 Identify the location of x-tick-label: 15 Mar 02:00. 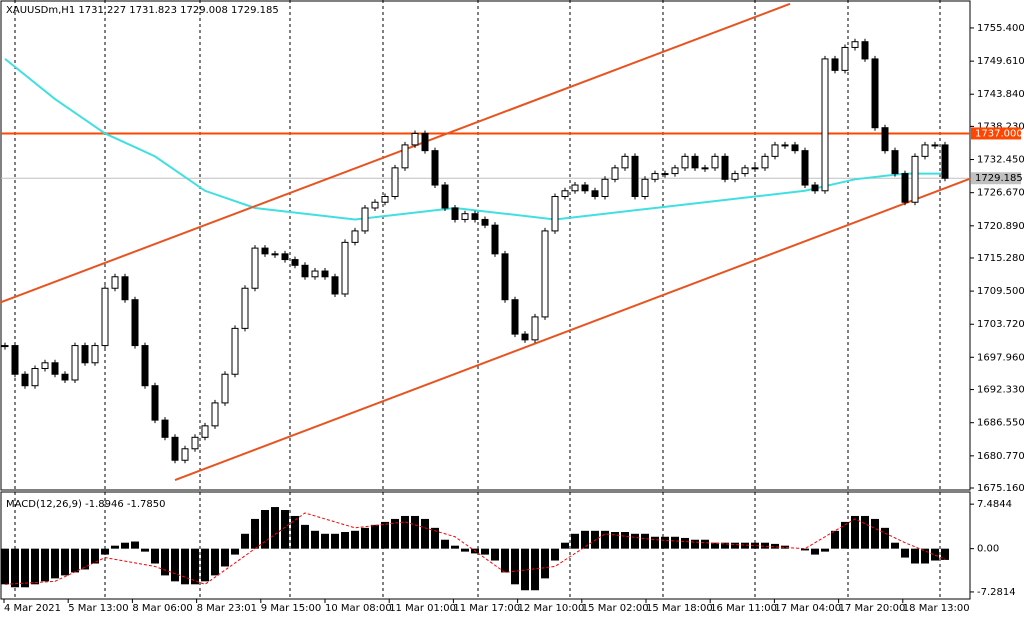
(615, 608).